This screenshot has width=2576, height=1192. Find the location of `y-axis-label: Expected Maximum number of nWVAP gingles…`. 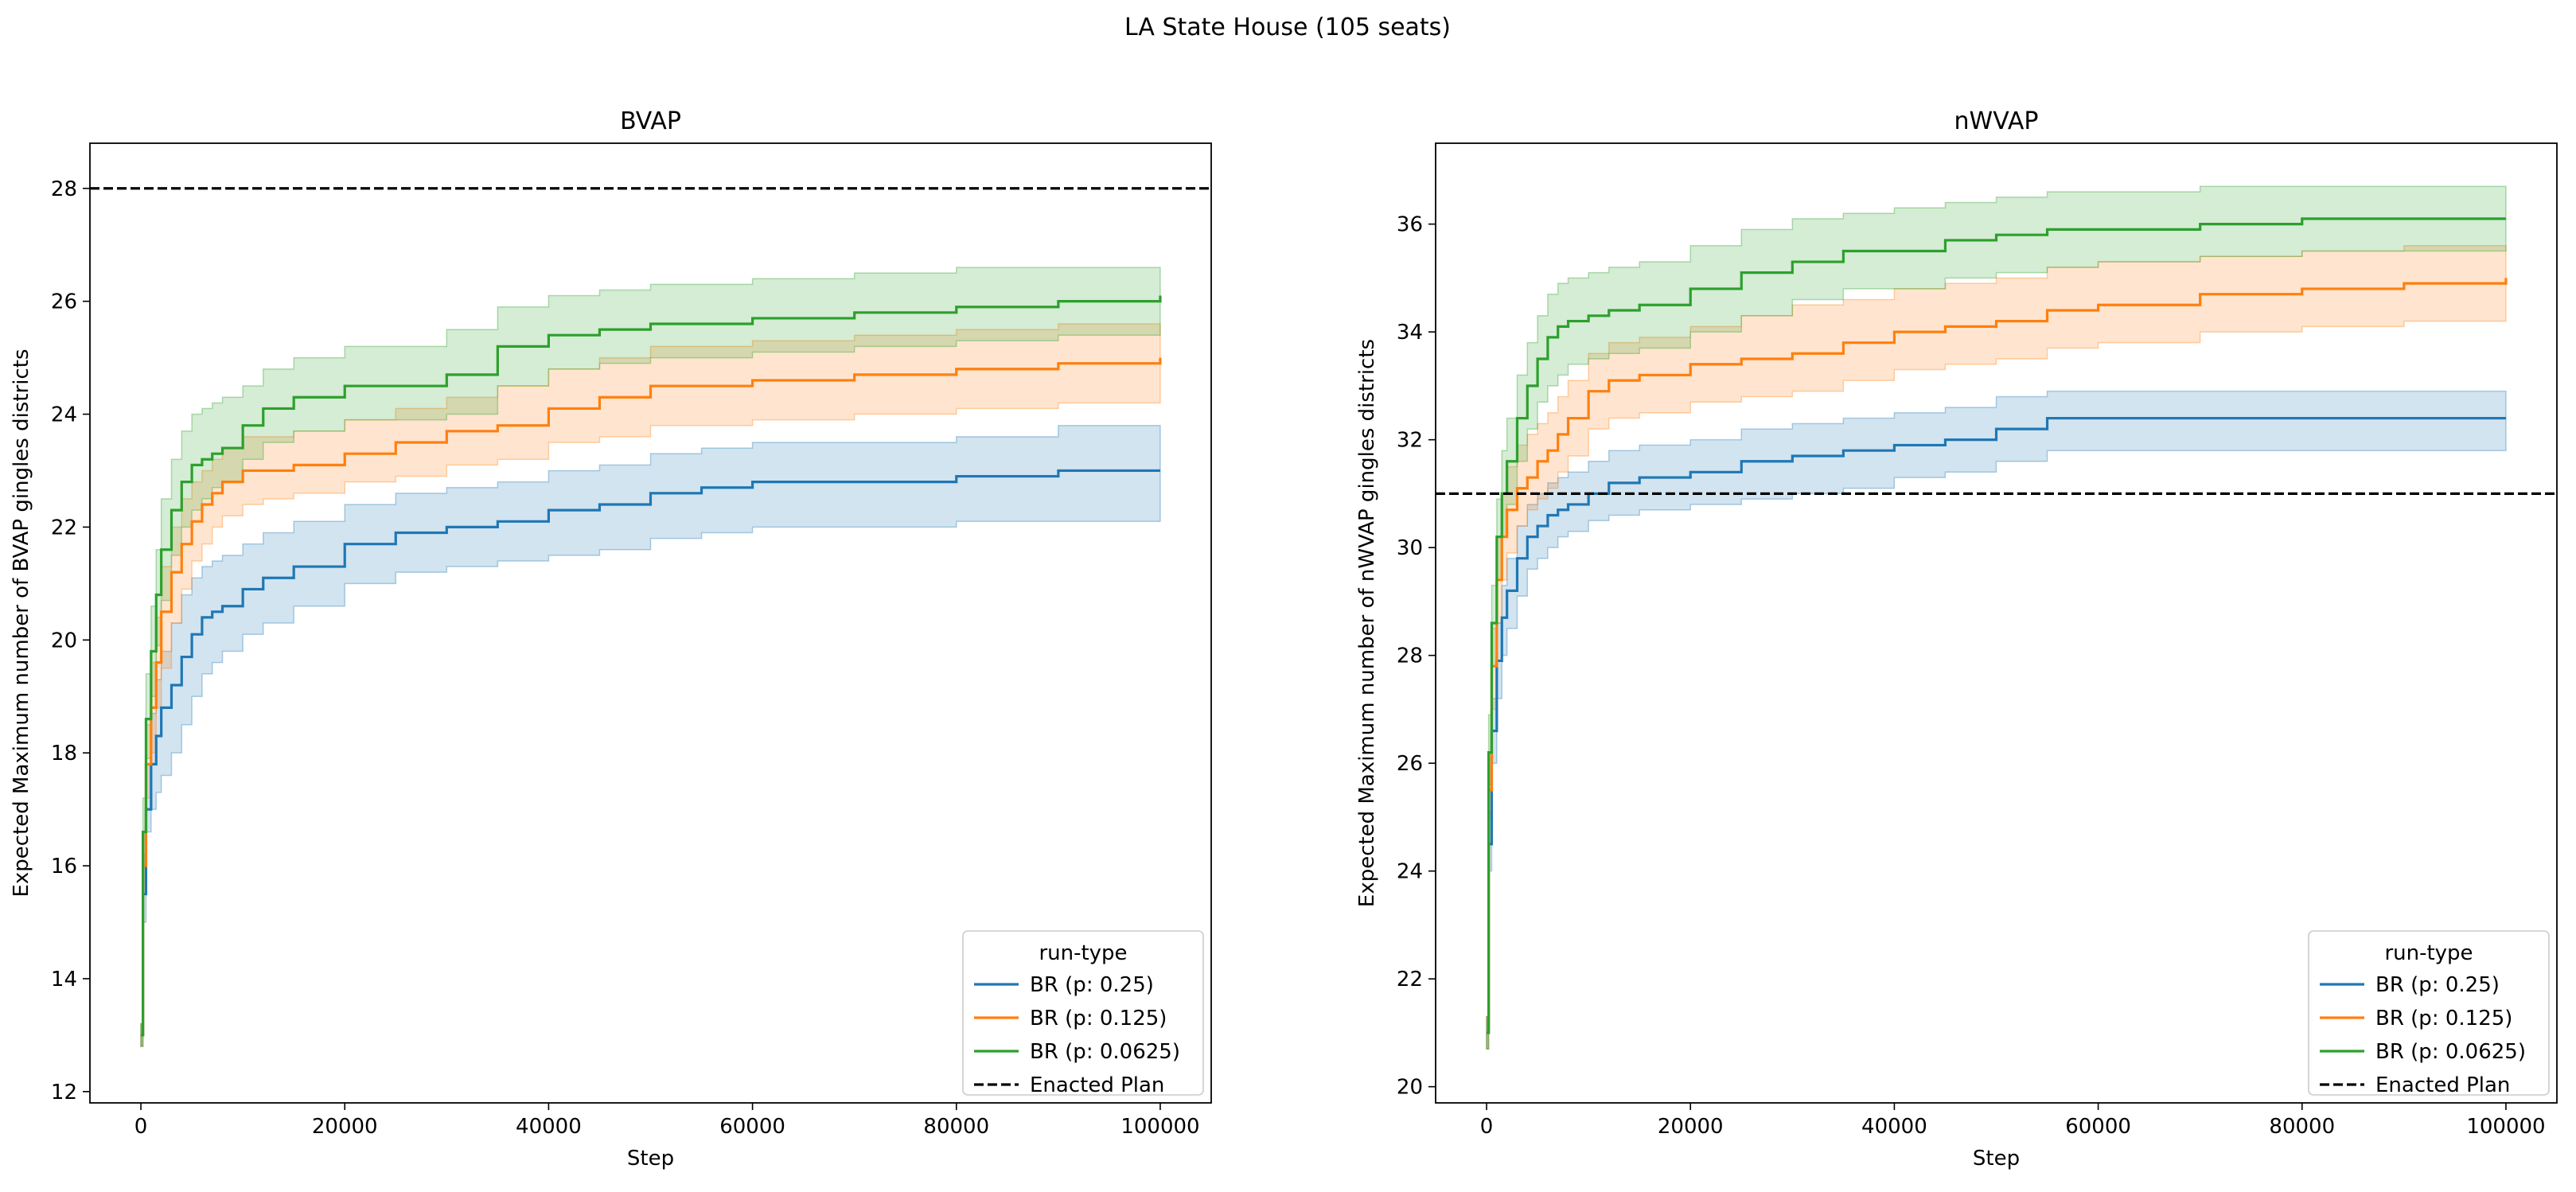

y-axis-label: Expected Maximum number of nWVAP gingles… is located at coordinates (1367, 623).